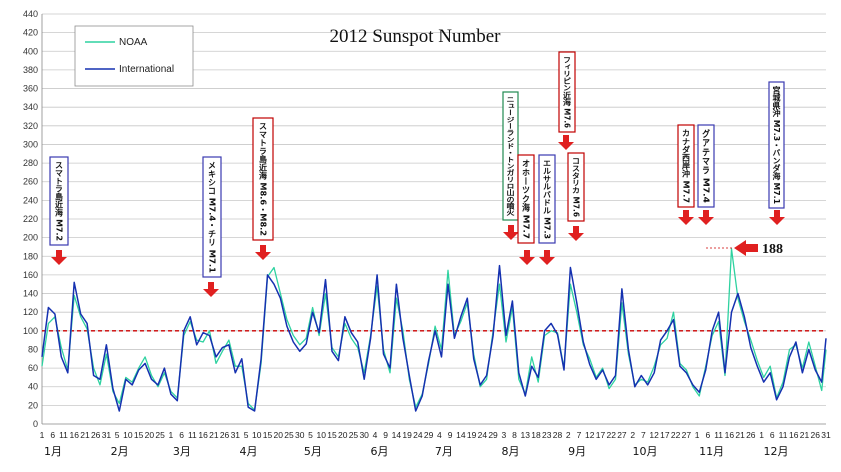  Describe the element at coordinates (503, 435) in the screenshot. I see `x-tick-label: 3` at that location.